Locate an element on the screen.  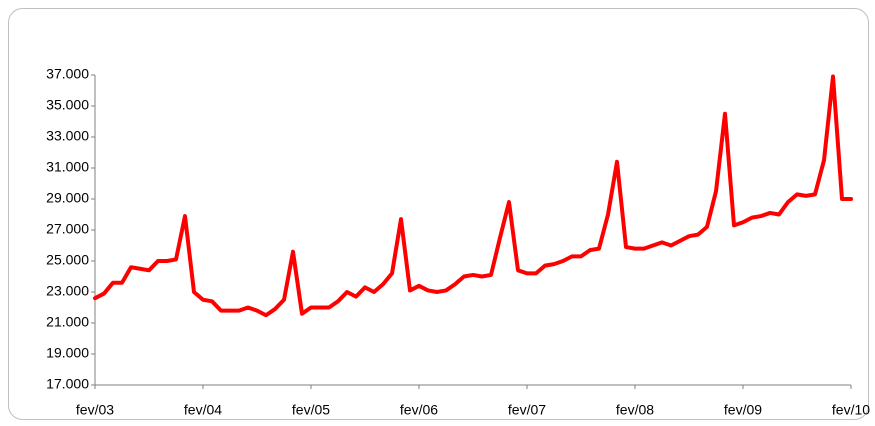
y-tick-label: 33.000 is located at coordinates (67, 136).